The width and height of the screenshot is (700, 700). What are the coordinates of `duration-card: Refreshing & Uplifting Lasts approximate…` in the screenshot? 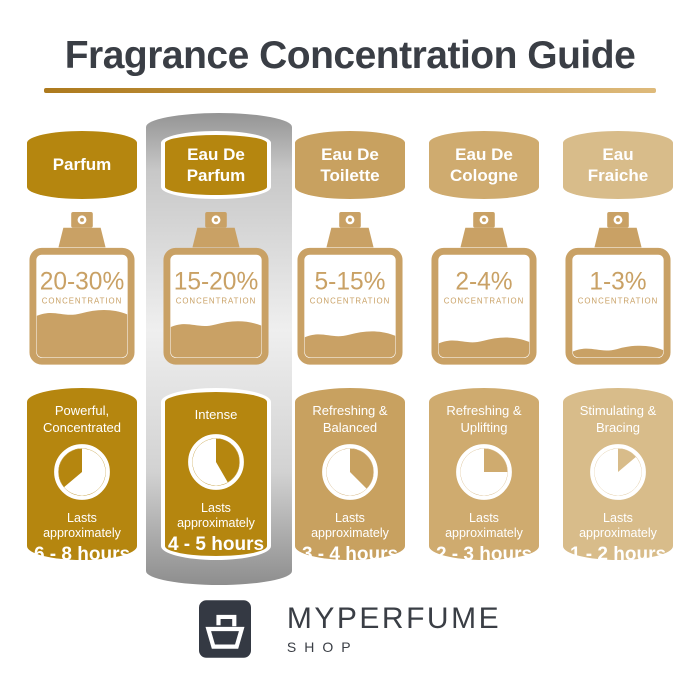 It's located at (484, 476).